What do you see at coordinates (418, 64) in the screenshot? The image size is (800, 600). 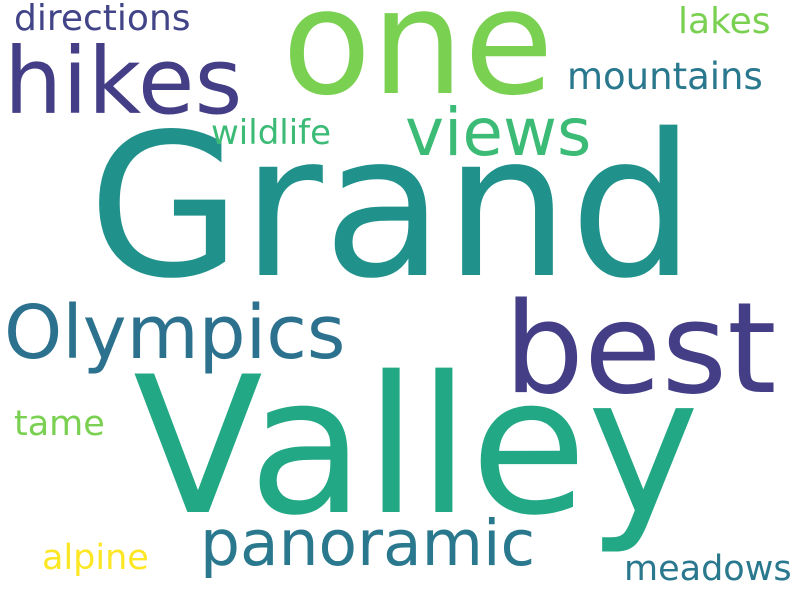 I see `word-one: one` at bounding box center [418, 64].